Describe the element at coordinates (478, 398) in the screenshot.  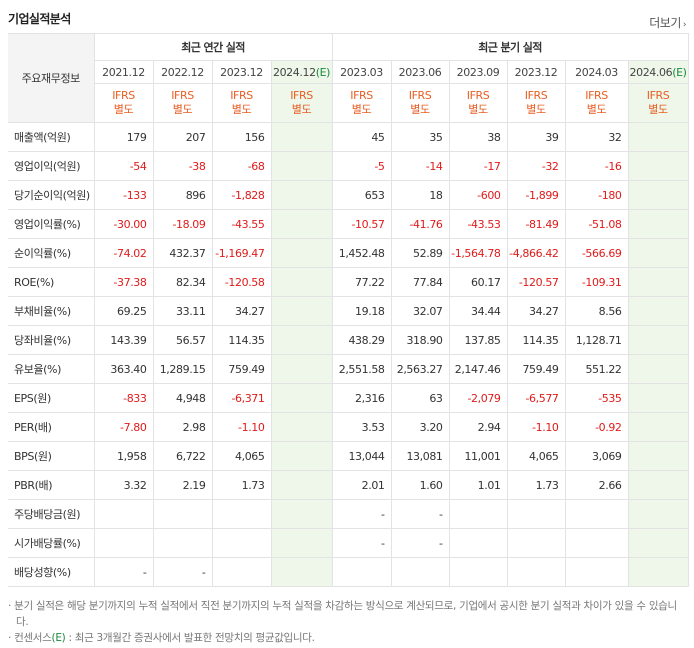
I see `table-cell: -2,079` at that location.